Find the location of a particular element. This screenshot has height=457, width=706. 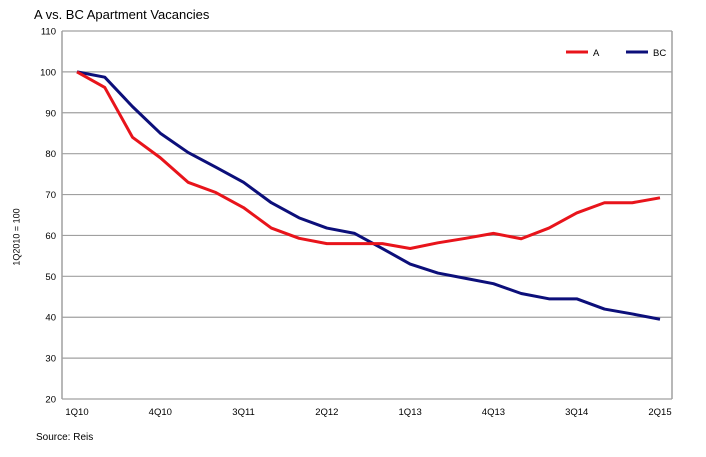

y-tick-label: 70 is located at coordinates (50, 195).